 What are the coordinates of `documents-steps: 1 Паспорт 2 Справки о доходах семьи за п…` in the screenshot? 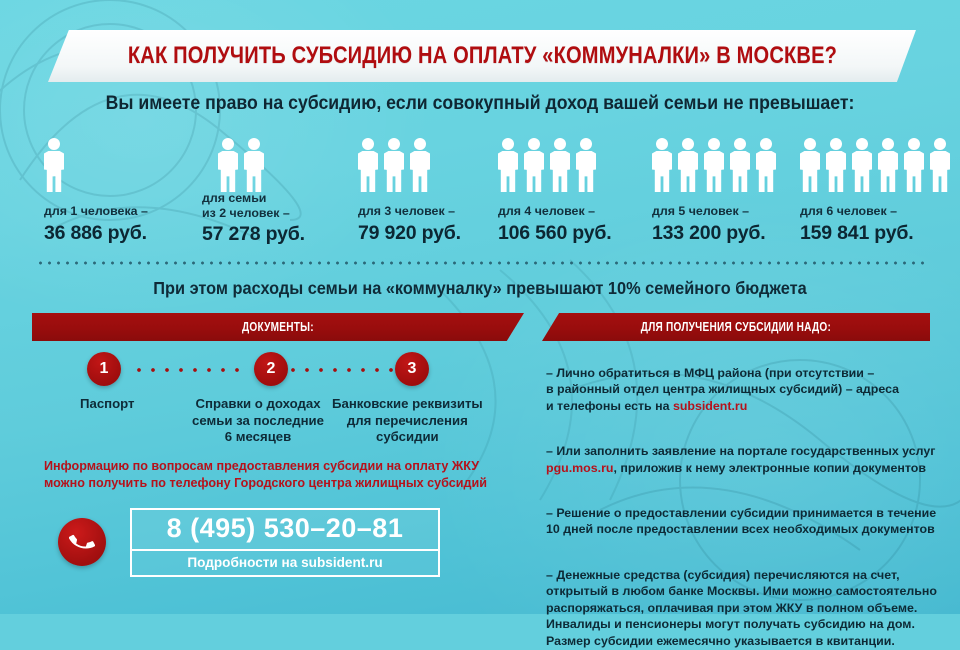 It's located at (282, 402).